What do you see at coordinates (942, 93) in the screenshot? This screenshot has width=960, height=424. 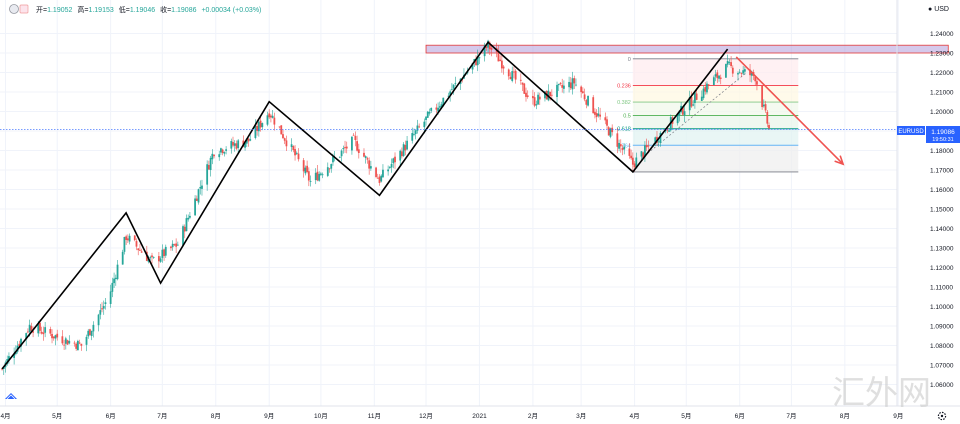 I see `y-tick-label: 1.21000` at bounding box center [942, 93].